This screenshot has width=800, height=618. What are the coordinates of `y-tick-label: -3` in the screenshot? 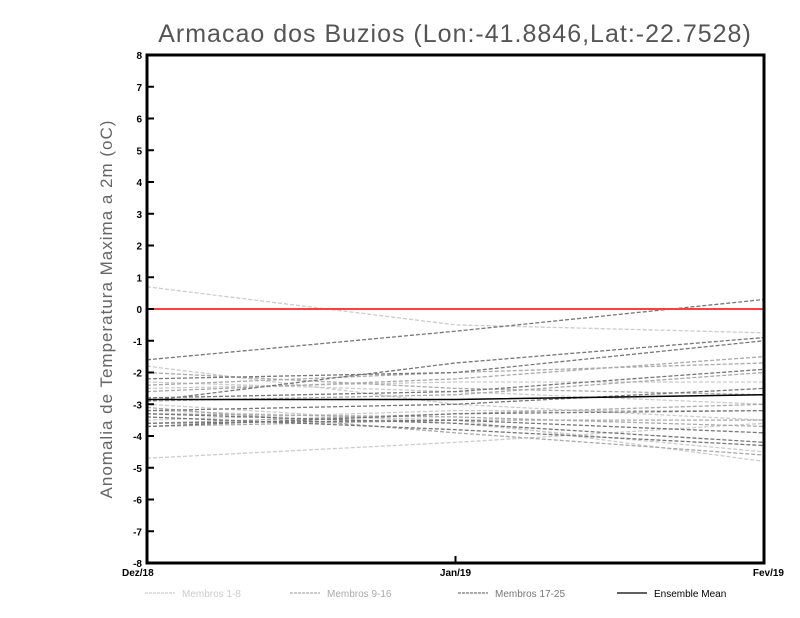 It's located at (137, 405).